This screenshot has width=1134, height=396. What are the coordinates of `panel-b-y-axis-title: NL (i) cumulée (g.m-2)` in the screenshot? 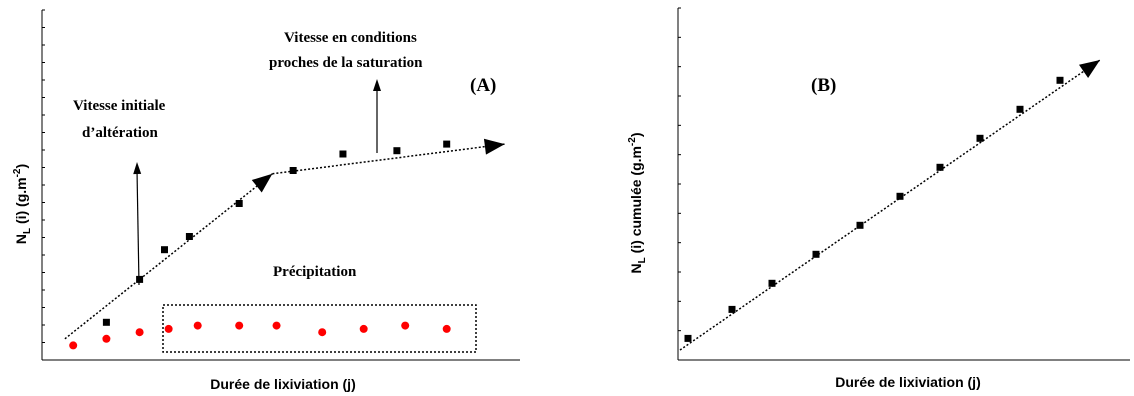 It's located at (637, 202).